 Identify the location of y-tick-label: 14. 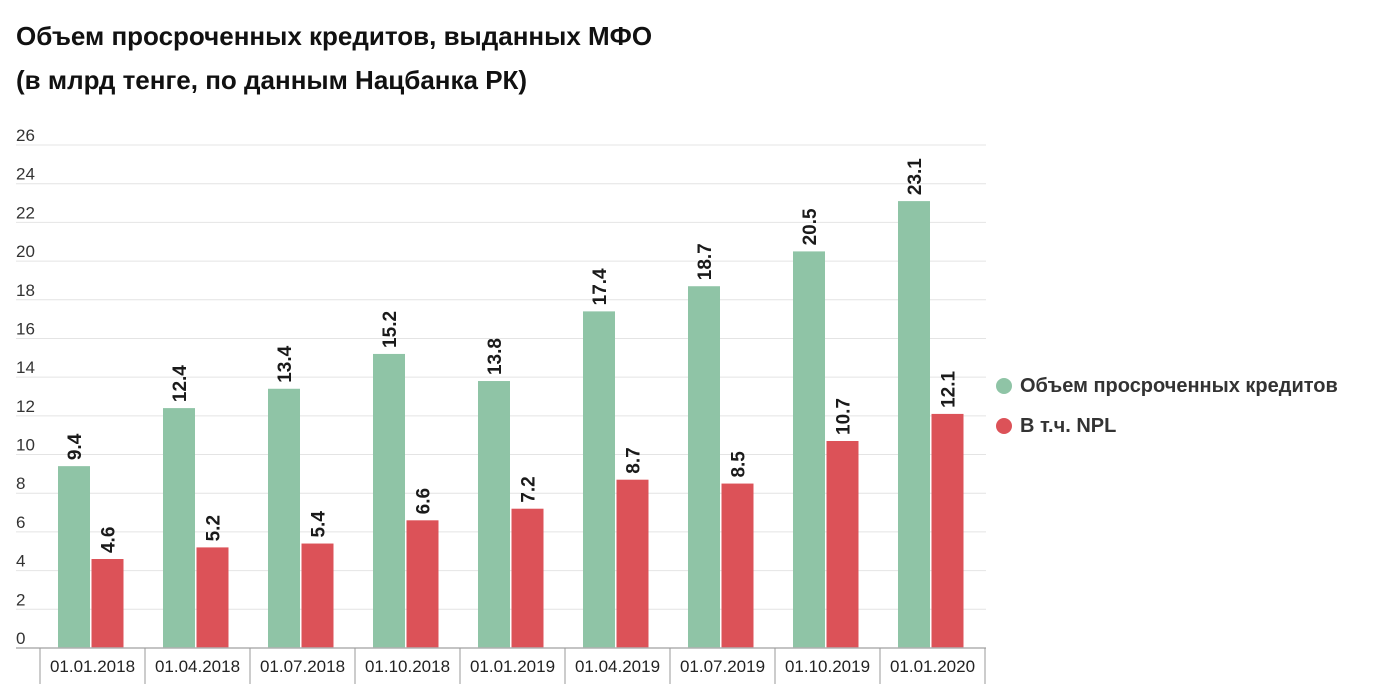
(25, 367).